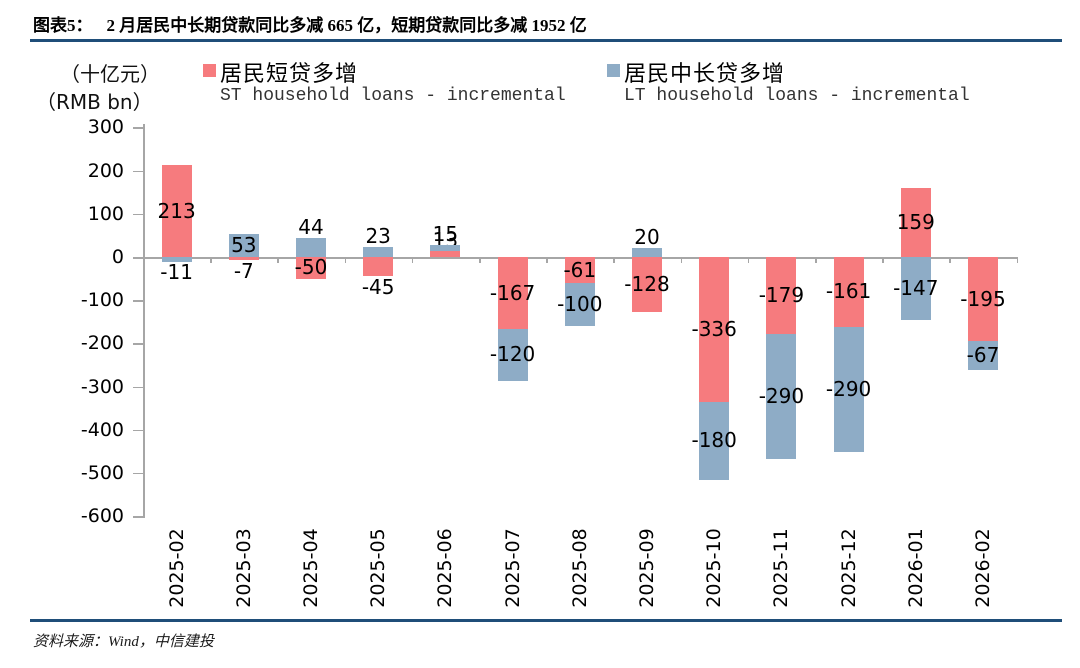  I want to click on bar-value-2025-08-st: -61, so click(580, 269).